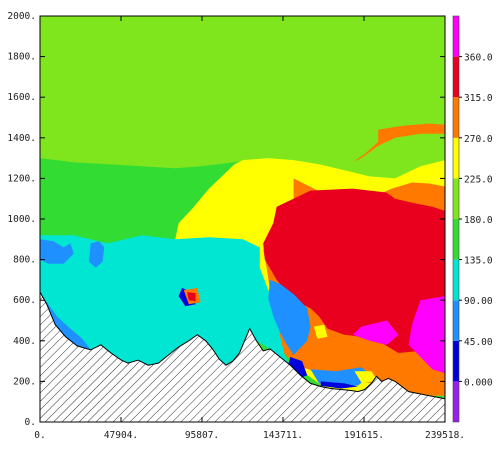  I want to click on y-tick-label: 1800., so click(21, 57).